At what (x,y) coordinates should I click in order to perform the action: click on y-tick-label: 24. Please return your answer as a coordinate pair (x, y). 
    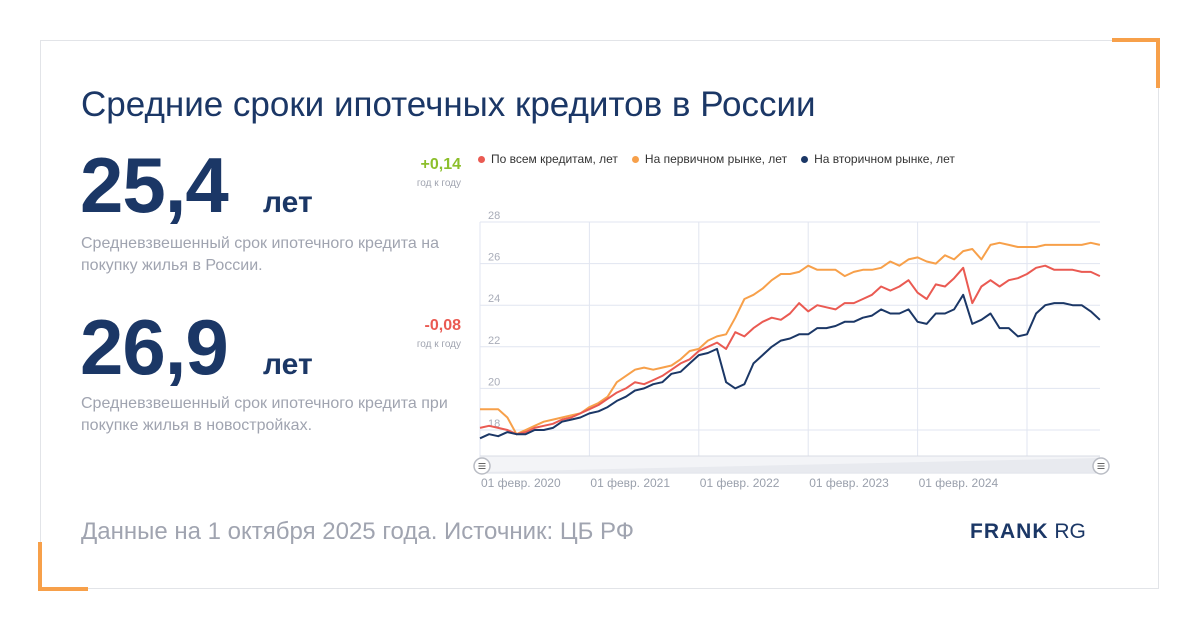
    Looking at the image, I should click on (494, 299).